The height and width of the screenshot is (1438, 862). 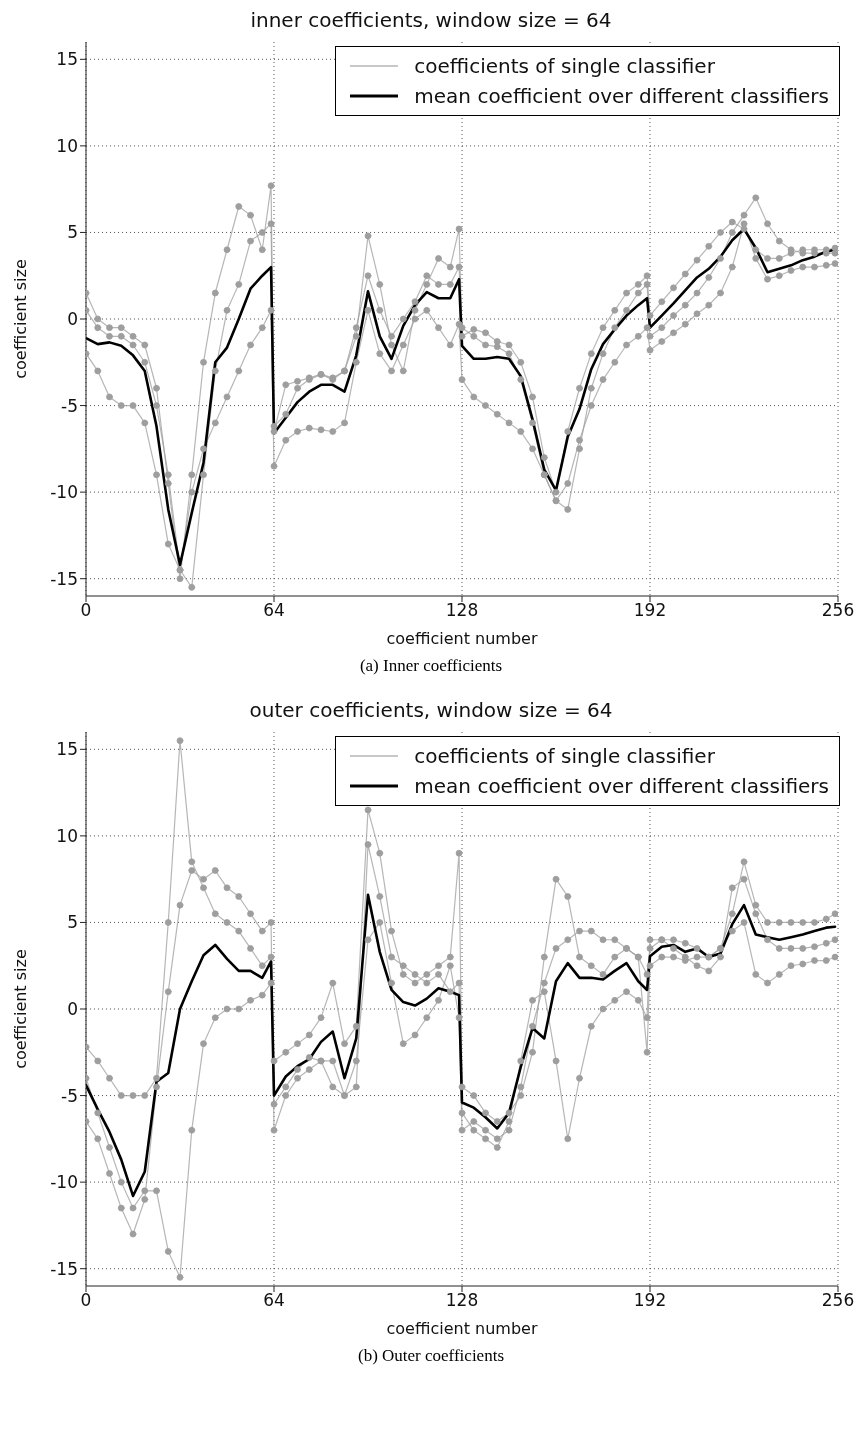 What do you see at coordinates (431, 711) in the screenshot?
I see `chart-title: outer coefficients, window size = 64` at bounding box center [431, 711].